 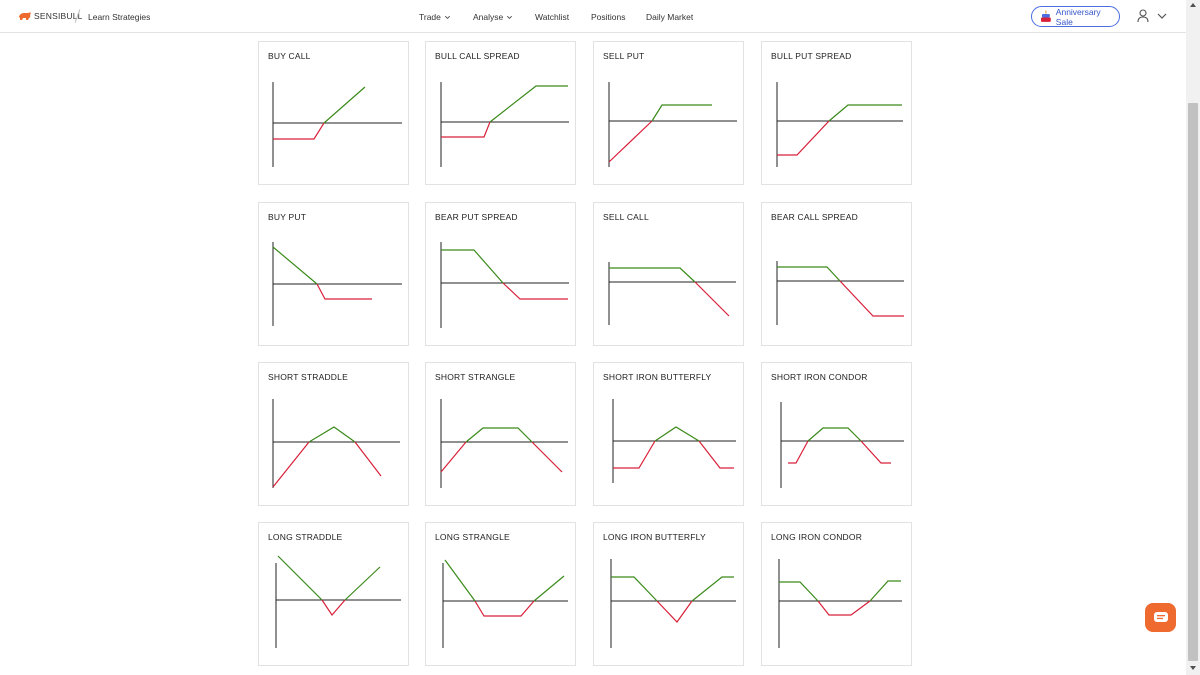 I want to click on anniversary-sale-label: Anniversary Sale, so click(x=1078, y=16).